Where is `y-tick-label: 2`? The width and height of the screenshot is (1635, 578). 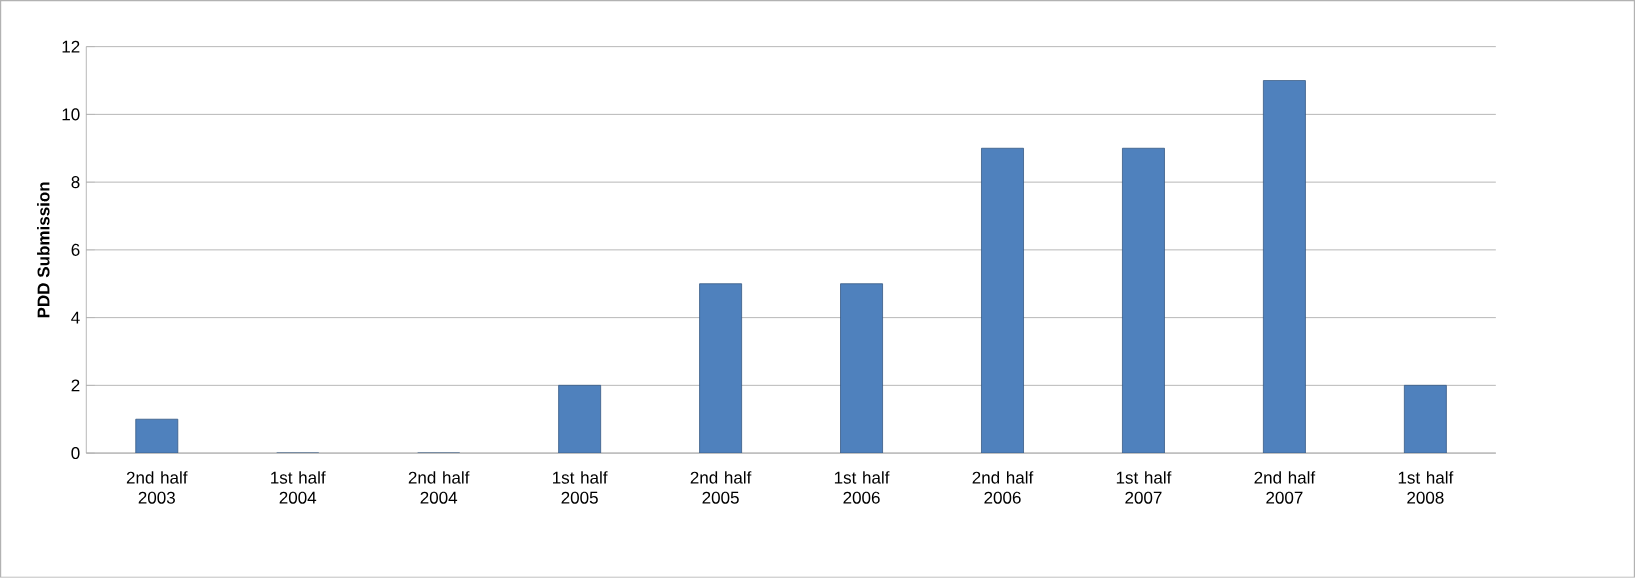 y-tick-label: 2 is located at coordinates (75, 385).